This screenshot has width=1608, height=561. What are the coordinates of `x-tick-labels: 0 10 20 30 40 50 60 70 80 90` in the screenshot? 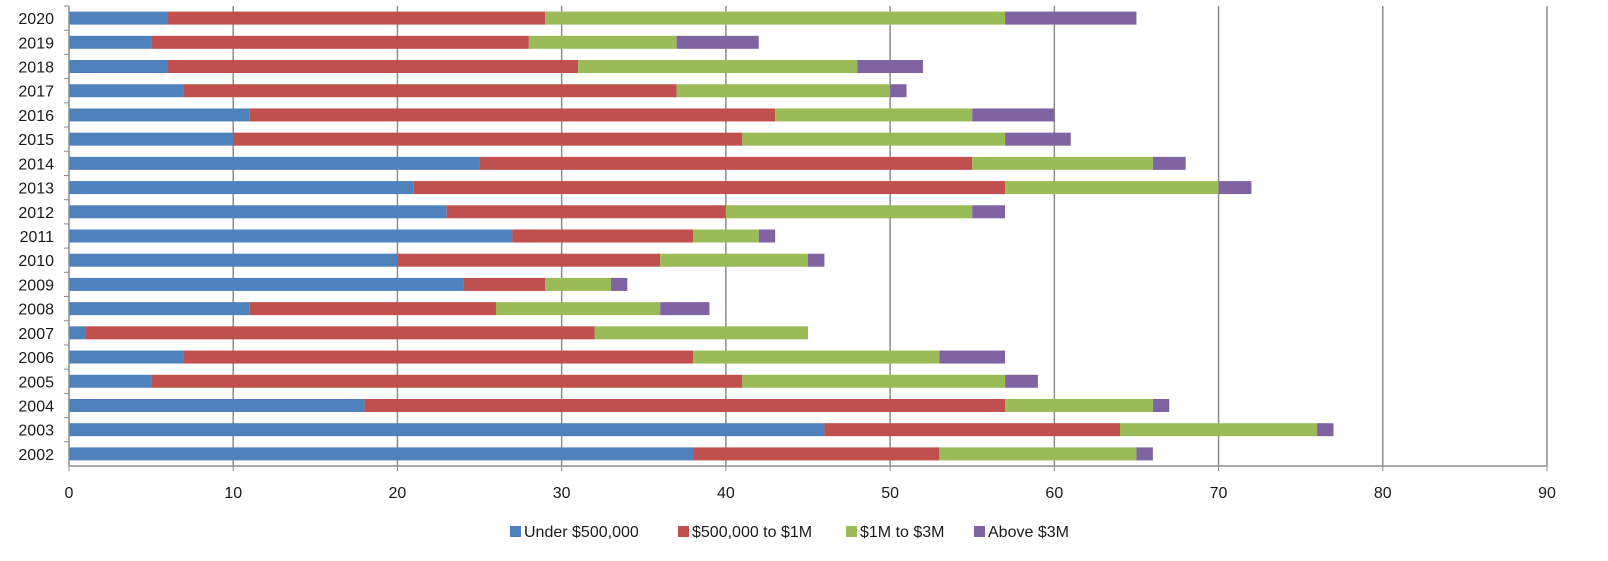 It's located at (810, 493).